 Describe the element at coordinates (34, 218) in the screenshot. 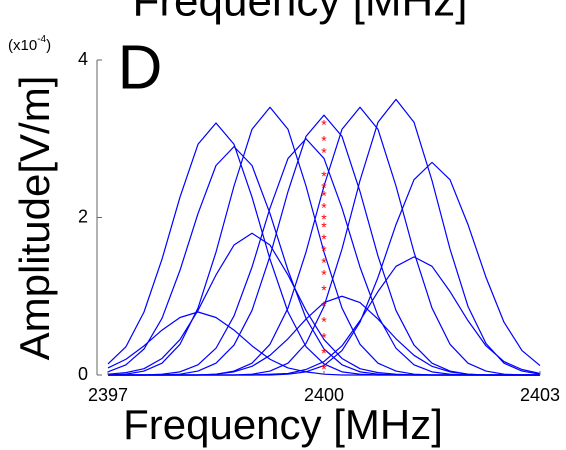

I see `y-axis-label: Amplitude[V/m]` at that location.